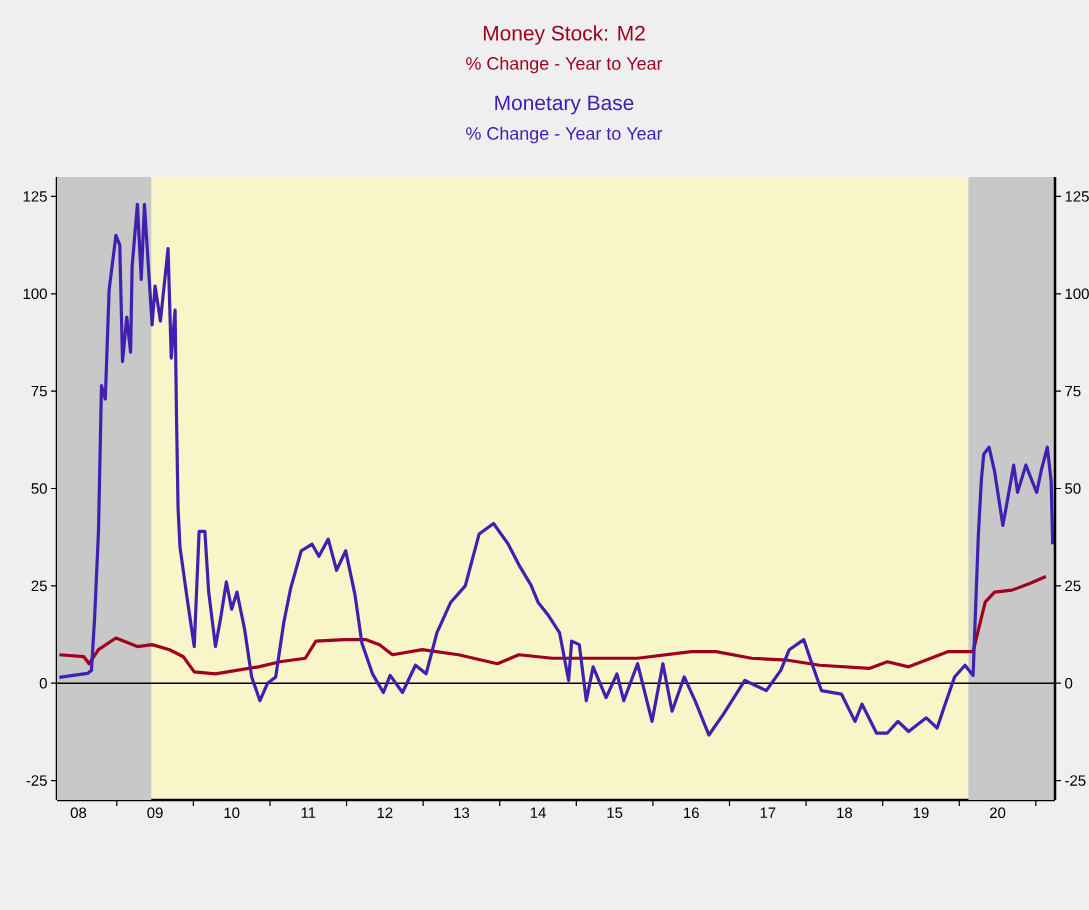 This screenshot has height=910, width=1089. I want to click on x-tick-label: 15, so click(615, 812).